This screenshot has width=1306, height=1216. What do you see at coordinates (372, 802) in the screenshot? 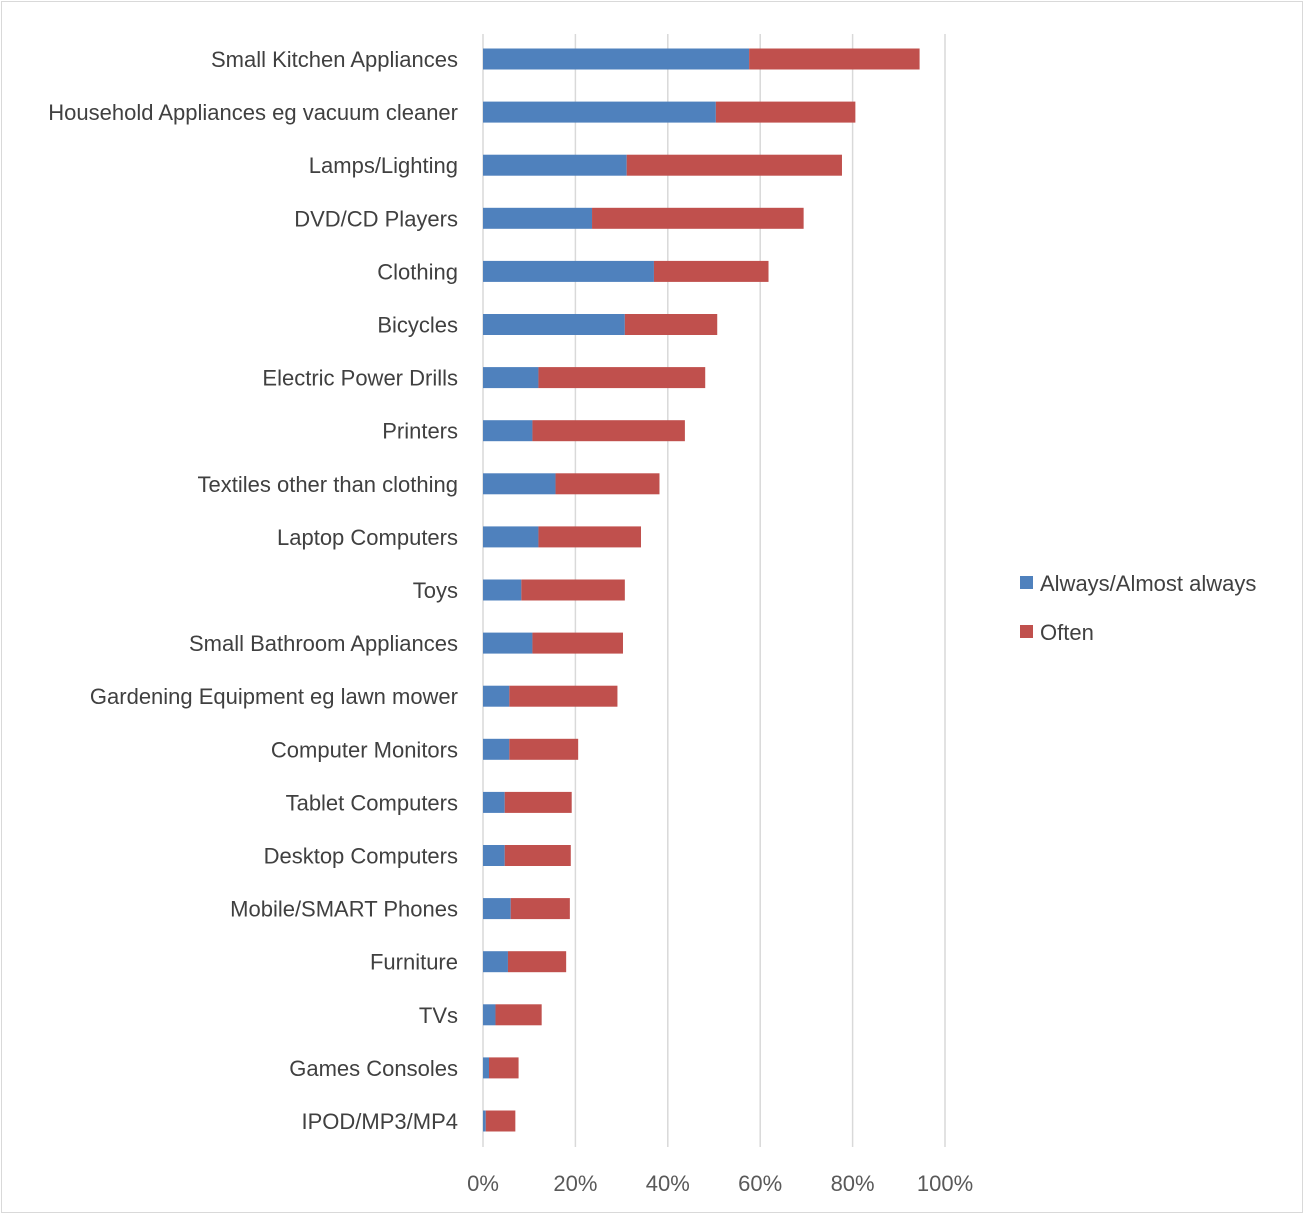
I see `category-label: Tablet Computers` at bounding box center [372, 802].